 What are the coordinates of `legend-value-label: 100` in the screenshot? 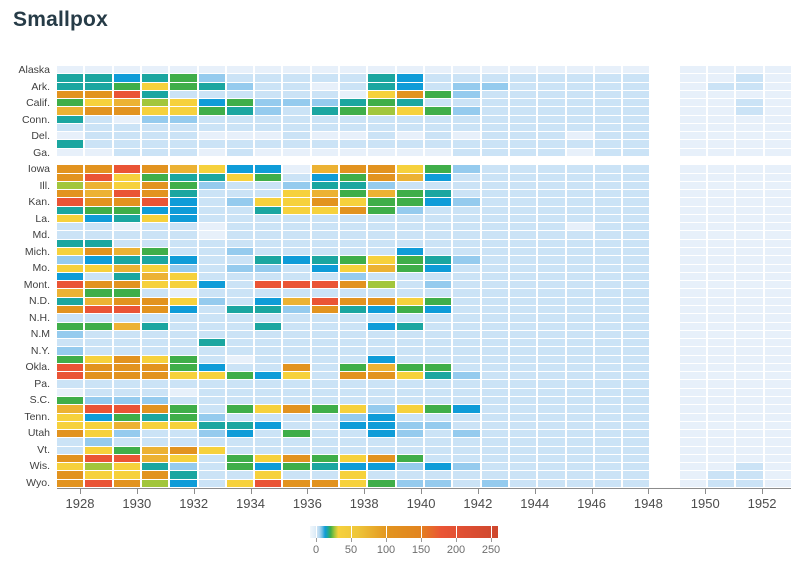 It's located at (386, 550).